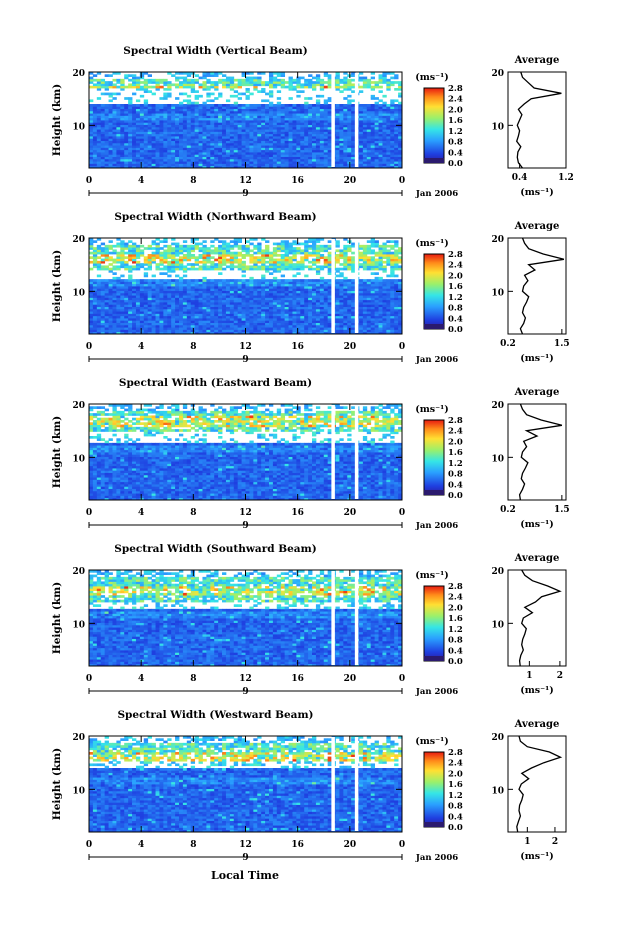 The image size is (621, 929). I want to click on colorbar, so click(434, 125).